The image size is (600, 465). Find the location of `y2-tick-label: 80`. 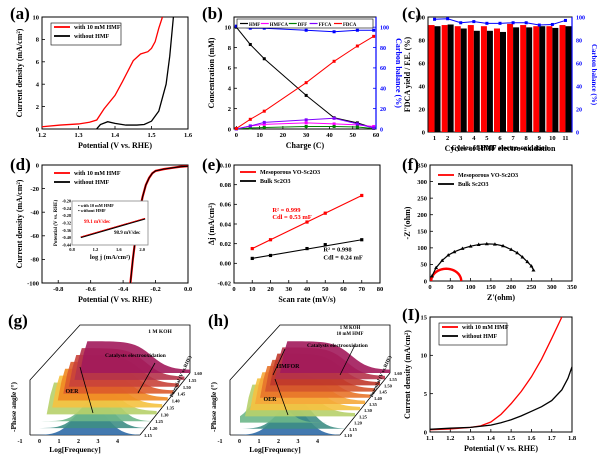

y2-tick-label: 80 is located at coordinates (383, 49).